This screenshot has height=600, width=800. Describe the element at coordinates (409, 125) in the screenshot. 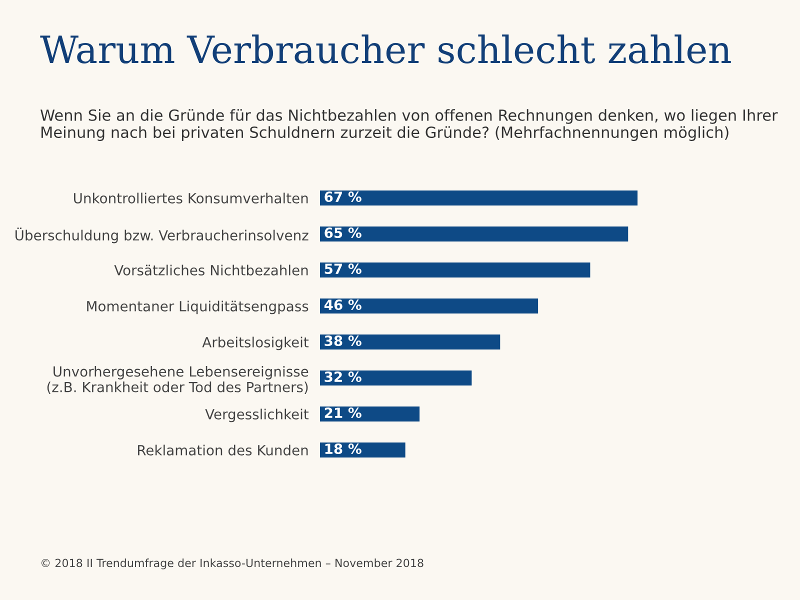

I see `chart-subtitle: Wenn Sie an die Gründe für das Nichtbezahlen von offenen Rechnungen denken, wo liegen Ihrer Meinung nach bei privaten Schuldnern zurzeit die Gründe? (Mehrfachnennungen möglich)` at that location.